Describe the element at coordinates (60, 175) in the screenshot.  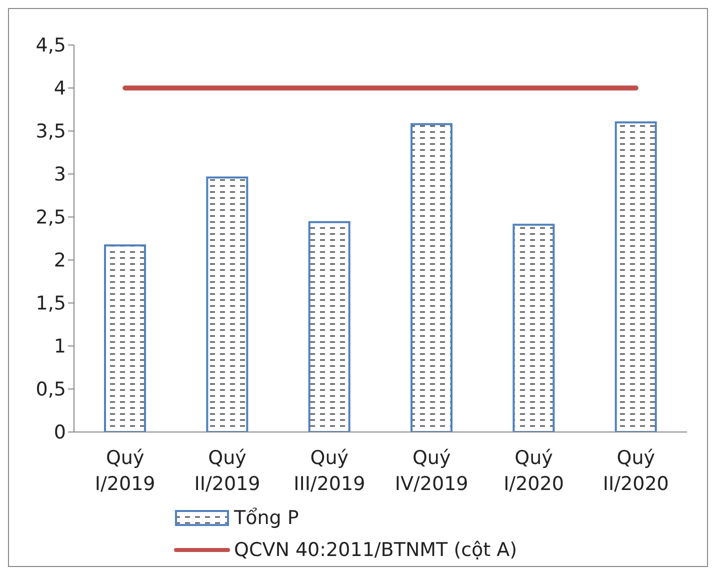
I see `y-tick-label: 3` at that location.